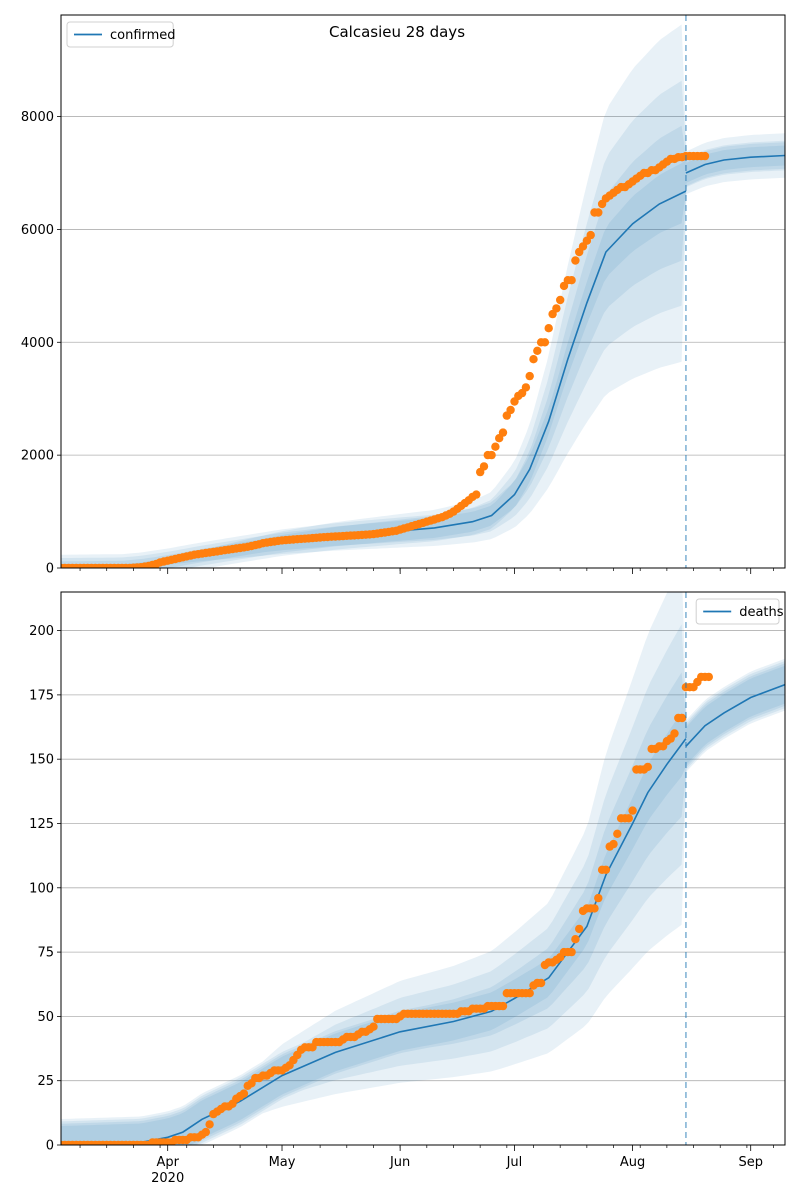  What do you see at coordinates (37, 117) in the screenshot?
I see `y-tick-label: 8000` at bounding box center [37, 117].